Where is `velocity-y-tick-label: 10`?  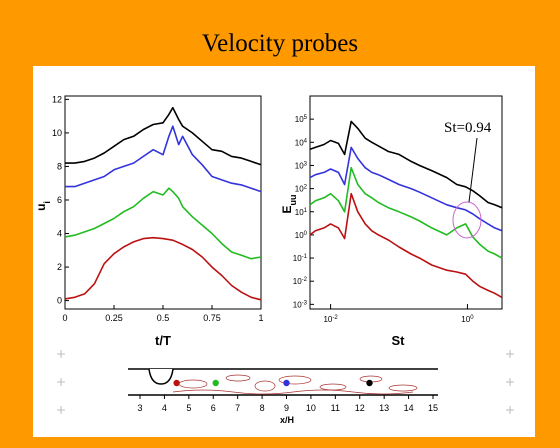 velocity-y-tick-label: 10 is located at coordinates (57, 133).